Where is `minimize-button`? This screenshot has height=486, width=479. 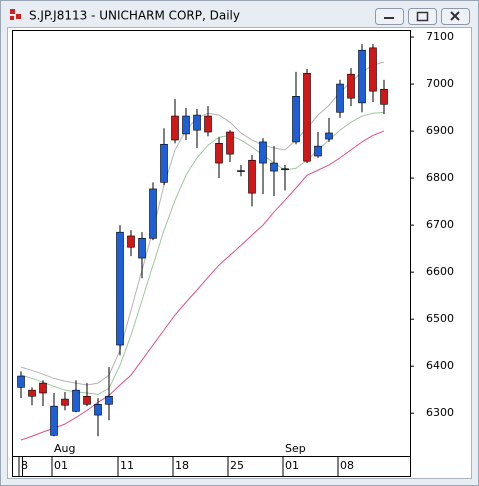
minimize-button is located at coordinates (389, 16).